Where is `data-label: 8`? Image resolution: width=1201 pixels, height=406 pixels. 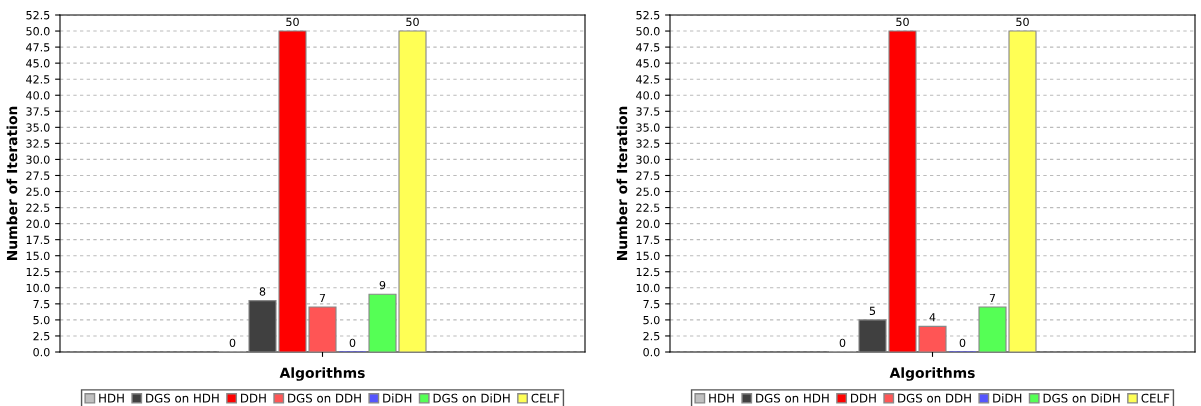 data-label: 8 is located at coordinates (262, 291).